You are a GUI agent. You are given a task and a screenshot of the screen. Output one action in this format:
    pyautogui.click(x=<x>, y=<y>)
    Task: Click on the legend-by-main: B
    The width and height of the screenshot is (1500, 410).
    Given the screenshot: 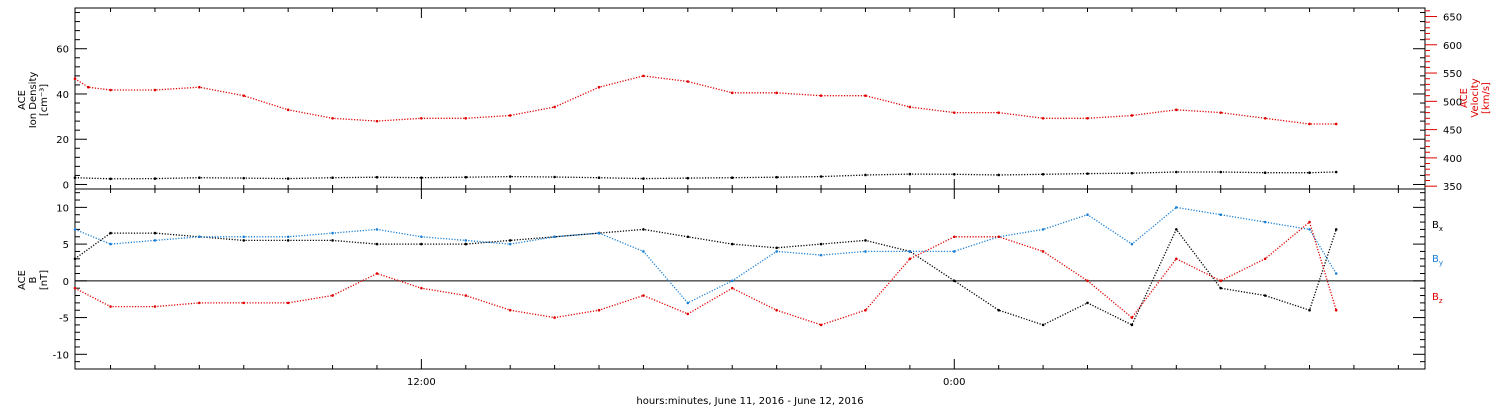 What is the action you would take?
    pyautogui.click(x=1435, y=259)
    